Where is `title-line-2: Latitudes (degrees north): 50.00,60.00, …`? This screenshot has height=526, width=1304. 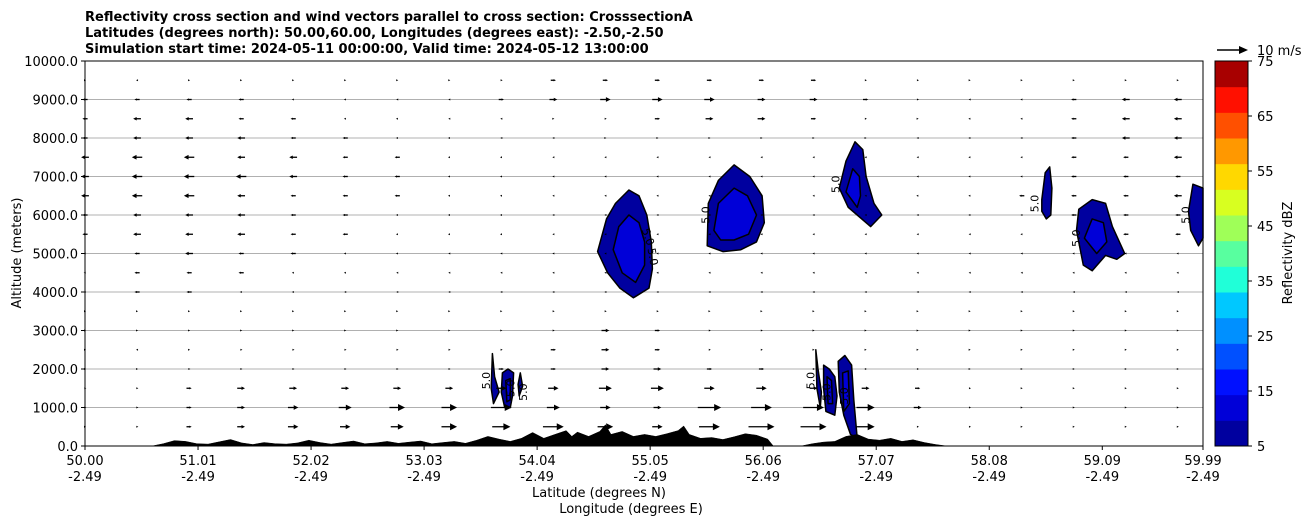 title-line-2: Latitudes (degrees north): 50.00,60.00, … is located at coordinates (374, 33).